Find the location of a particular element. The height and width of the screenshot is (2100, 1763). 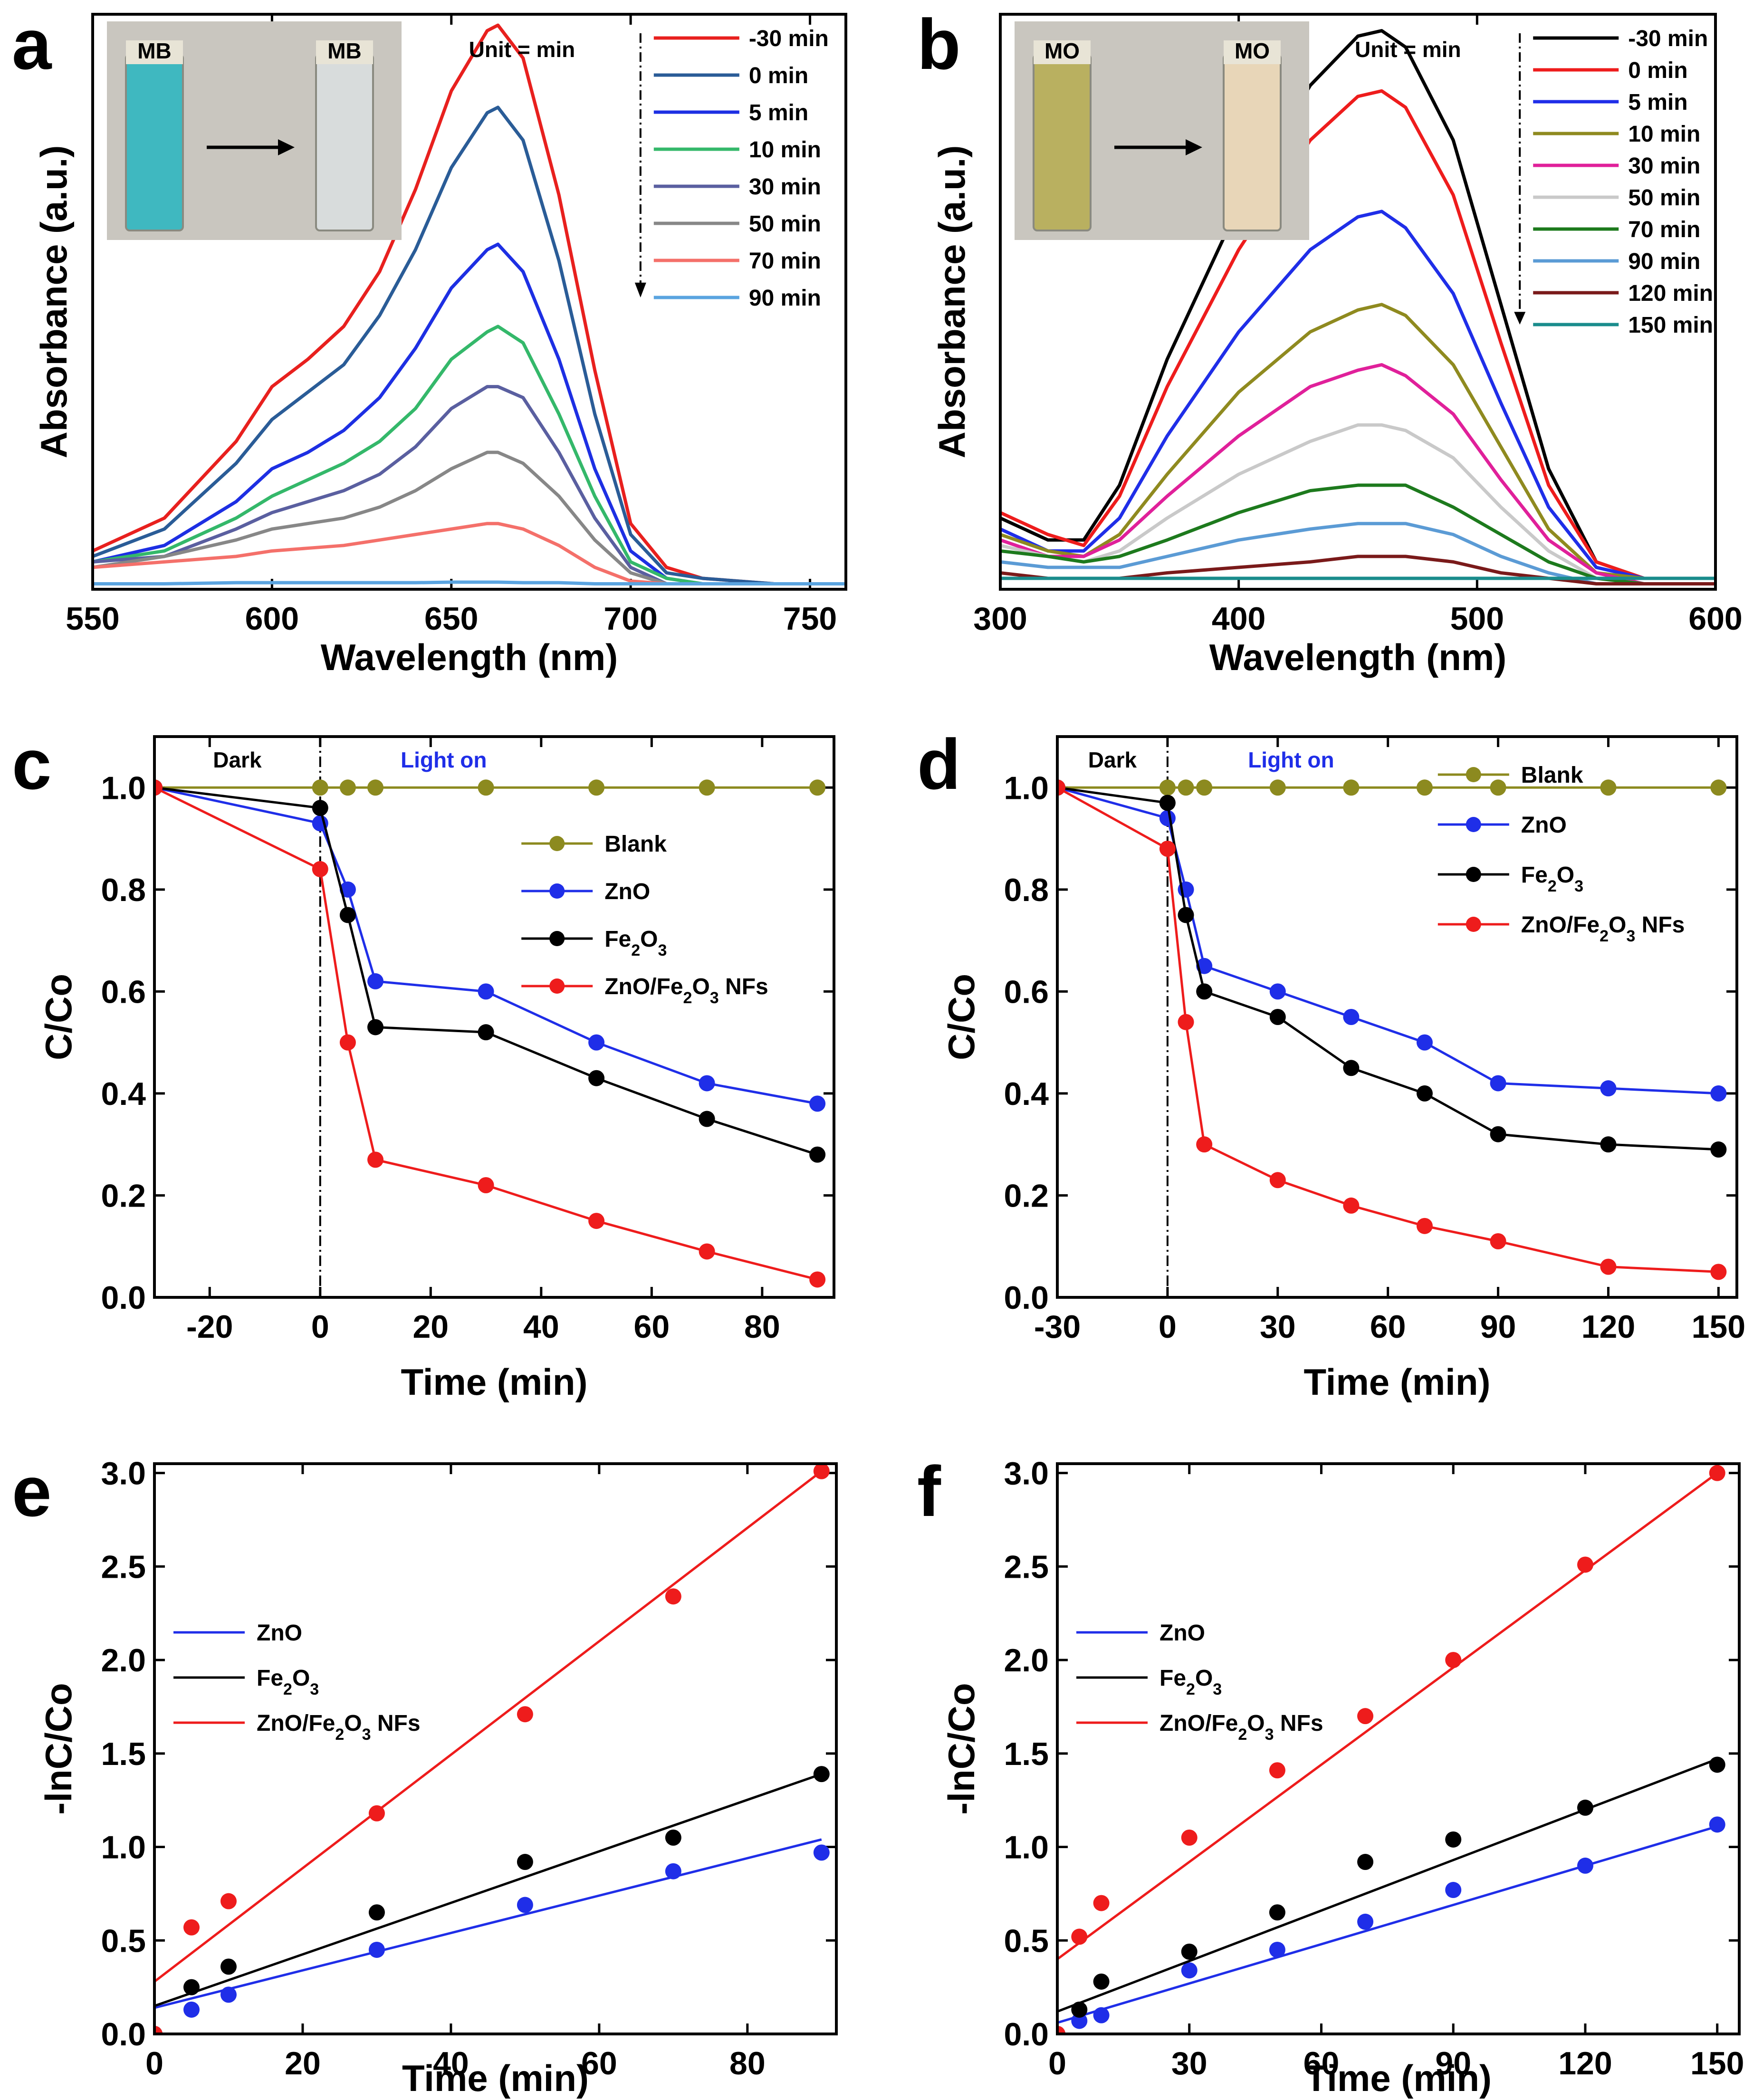

inset-cuvette-right is located at coordinates (1252, 142).